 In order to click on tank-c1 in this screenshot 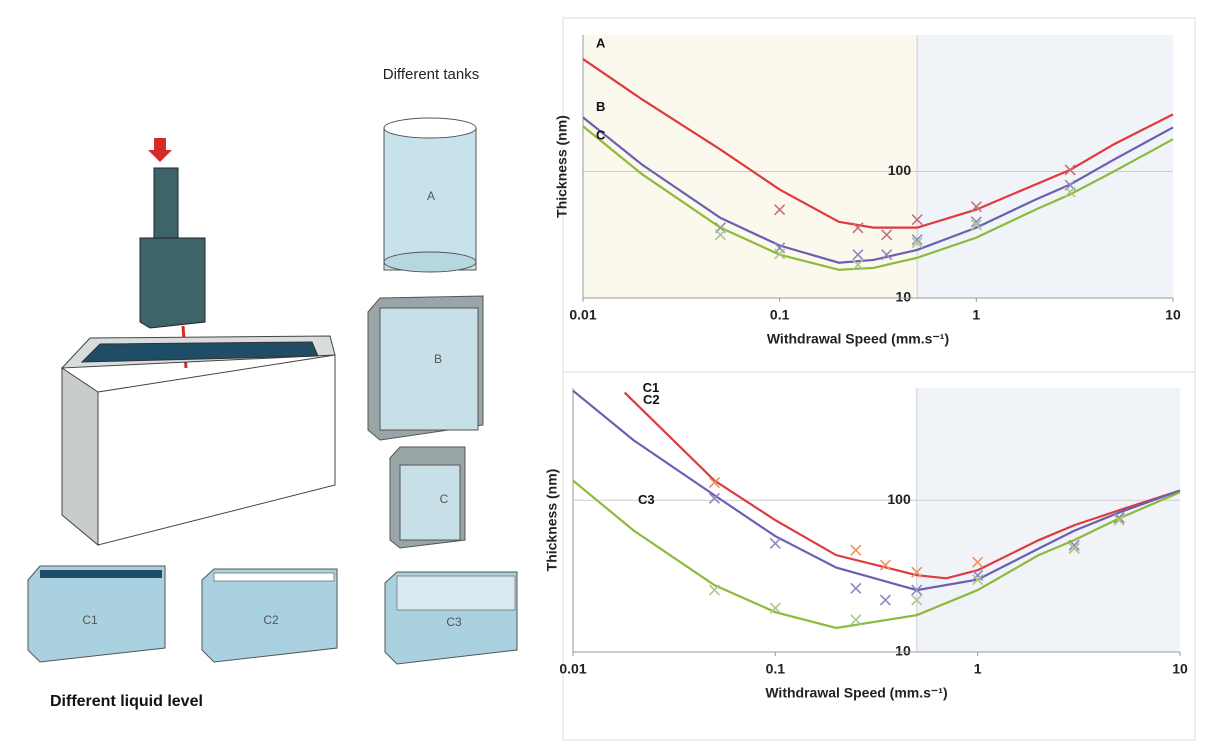, I will do `click(96, 614)`.